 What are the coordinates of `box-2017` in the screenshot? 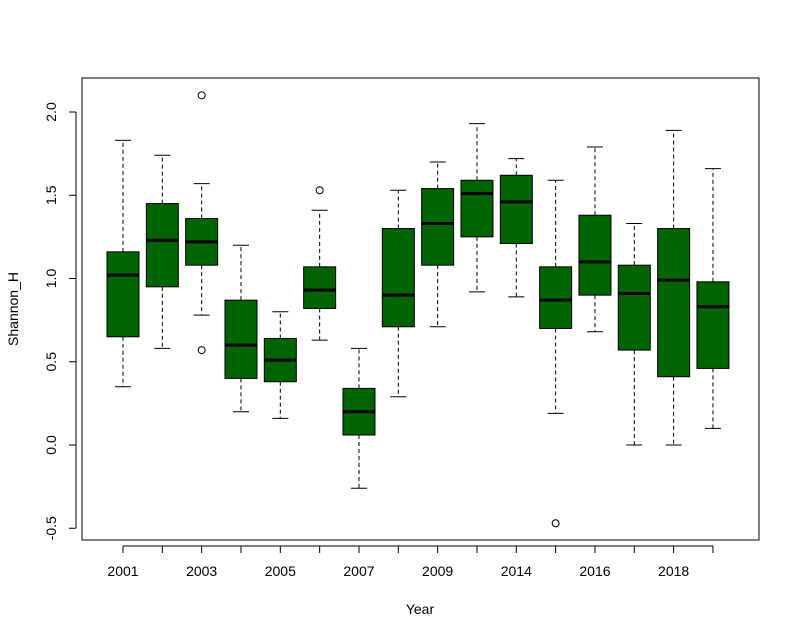 It's located at (634, 334).